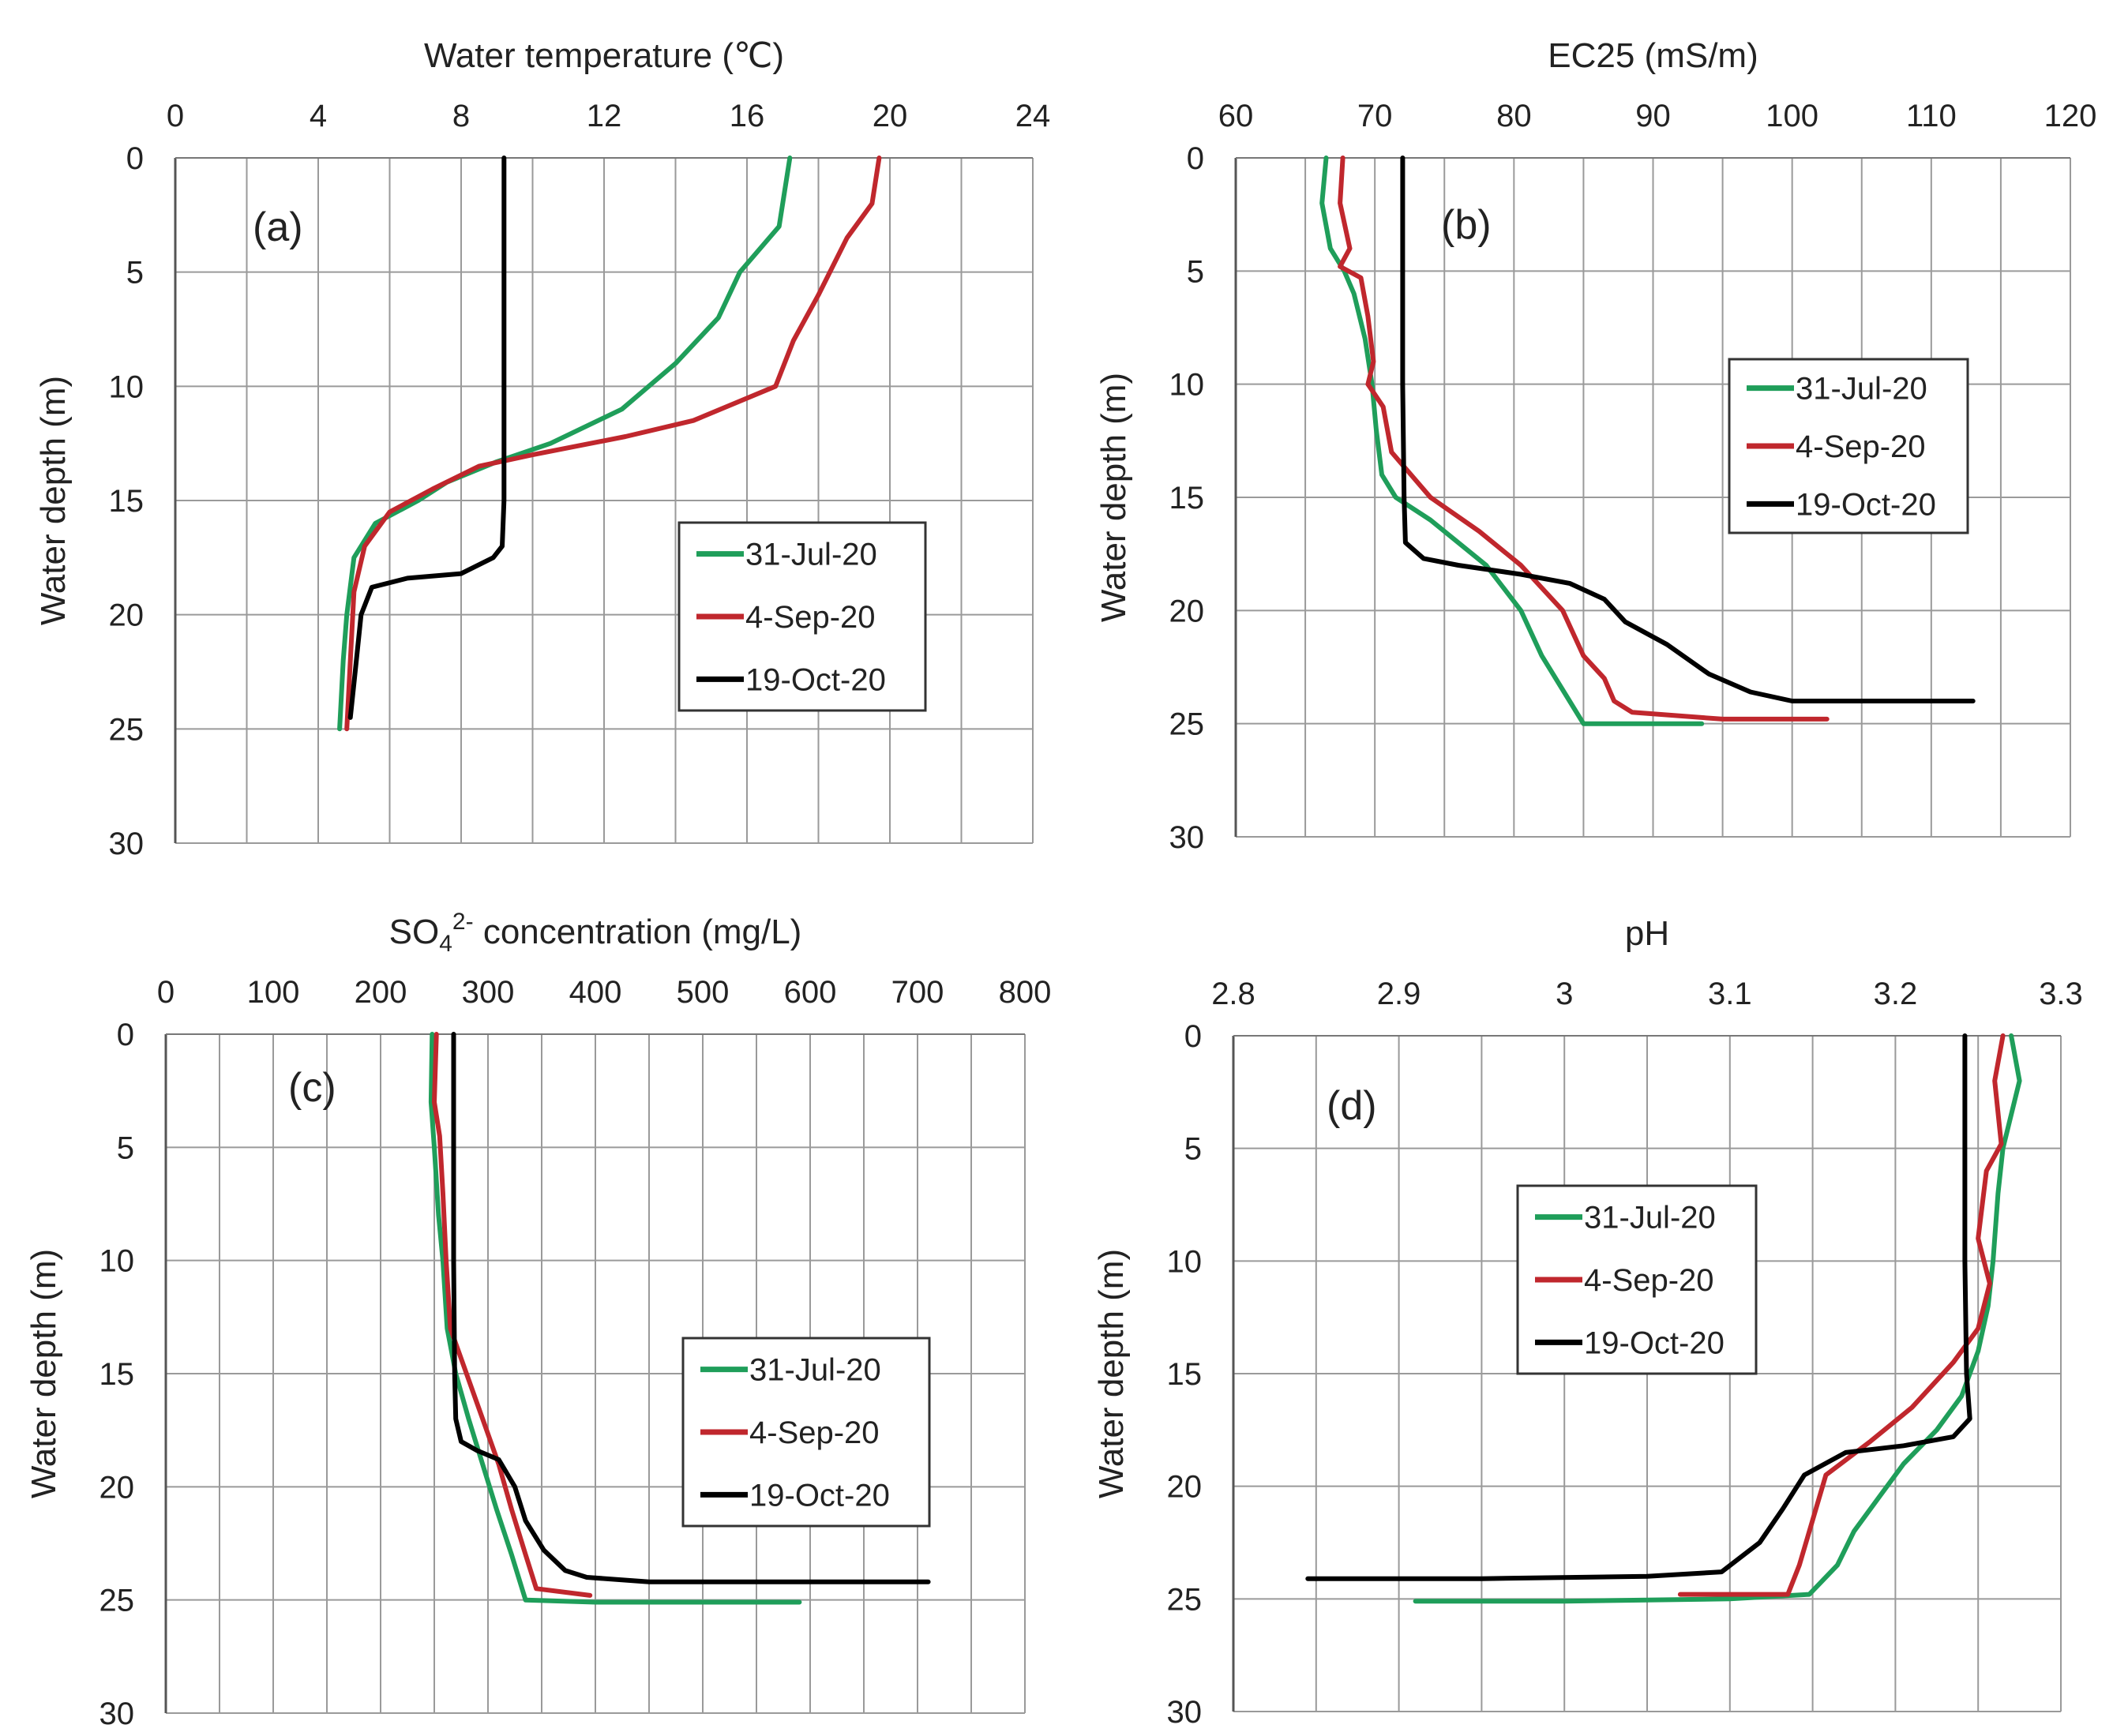  What do you see at coordinates (278, 227) in the screenshot?
I see `panel-label: (a)` at bounding box center [278, 227].